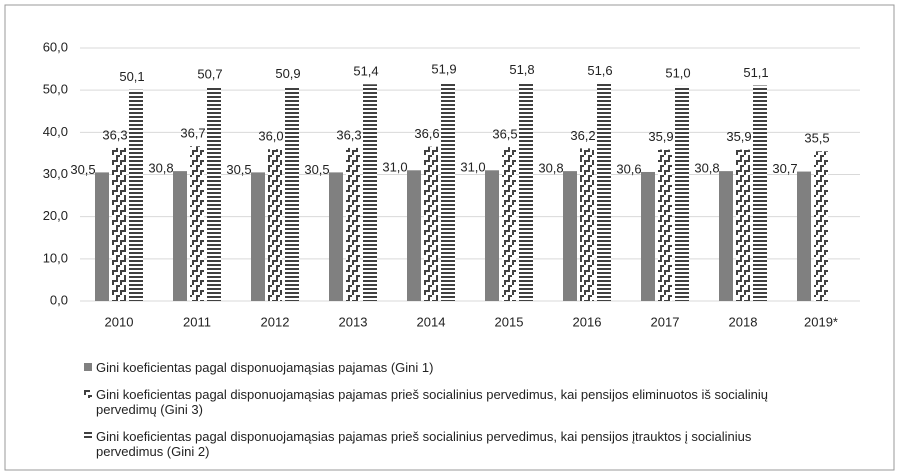 The height and width of the screenshot is (476, 900). I want to click on value-label: 51,0, so click(677, 72).